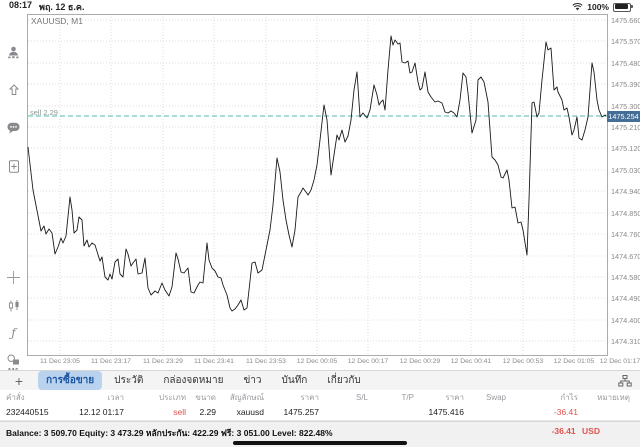 This screenshot has height=447, width=640. What do you see at coordinates (179, 412) in the screenshot?
I see `trade-cell: sell` at bounding box center [179, 412].